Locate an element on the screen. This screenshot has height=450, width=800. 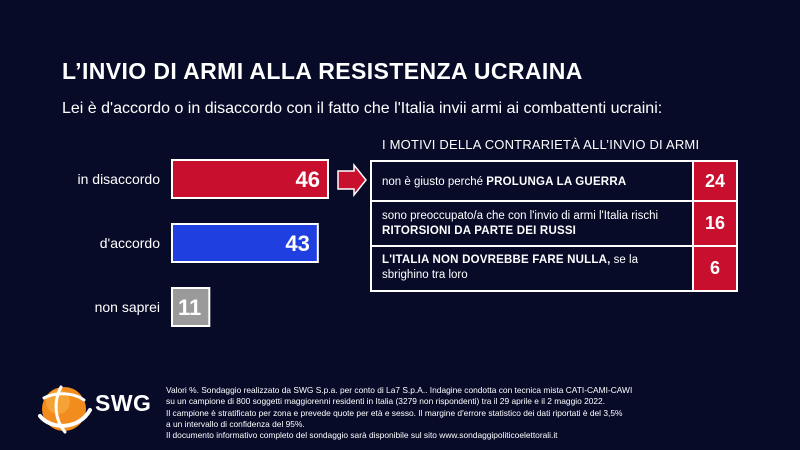
reason-text: non è giusto perché PROLUNGA LA GUERRA is located at coordinates (534, 182).